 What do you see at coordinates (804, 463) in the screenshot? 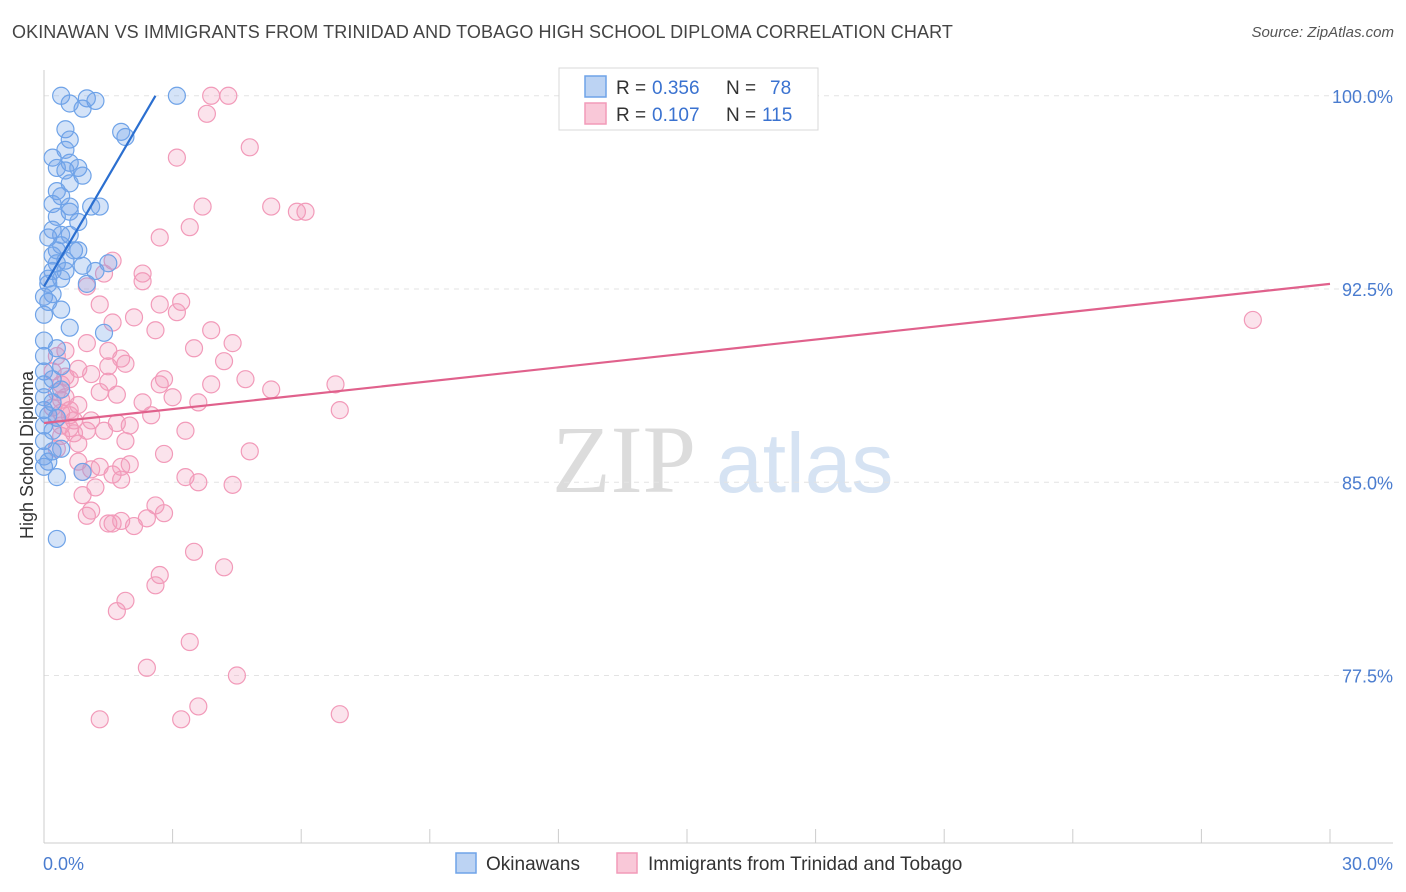
I see `watermark-atlas: atlas` at bounding box center [804, 463].